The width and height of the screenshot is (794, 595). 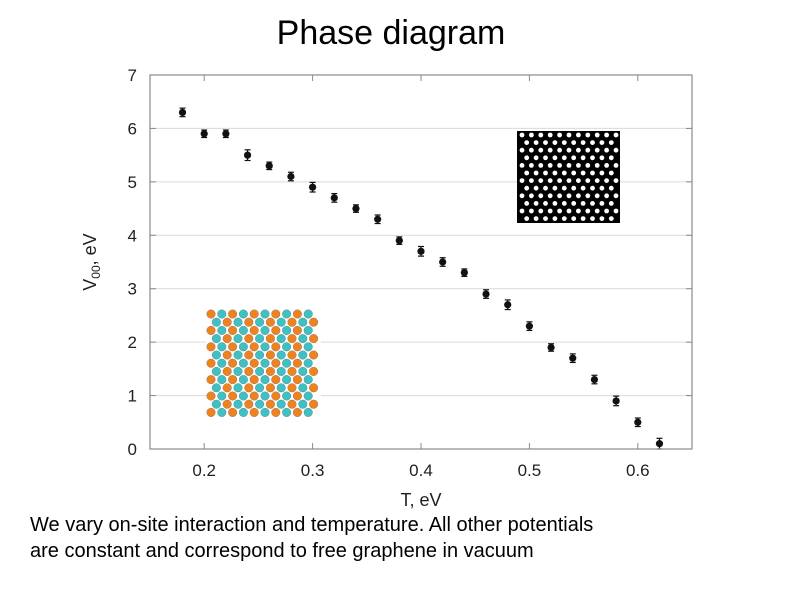 I want to click on y-axis-label-main: V, so click(x=90, y=285).